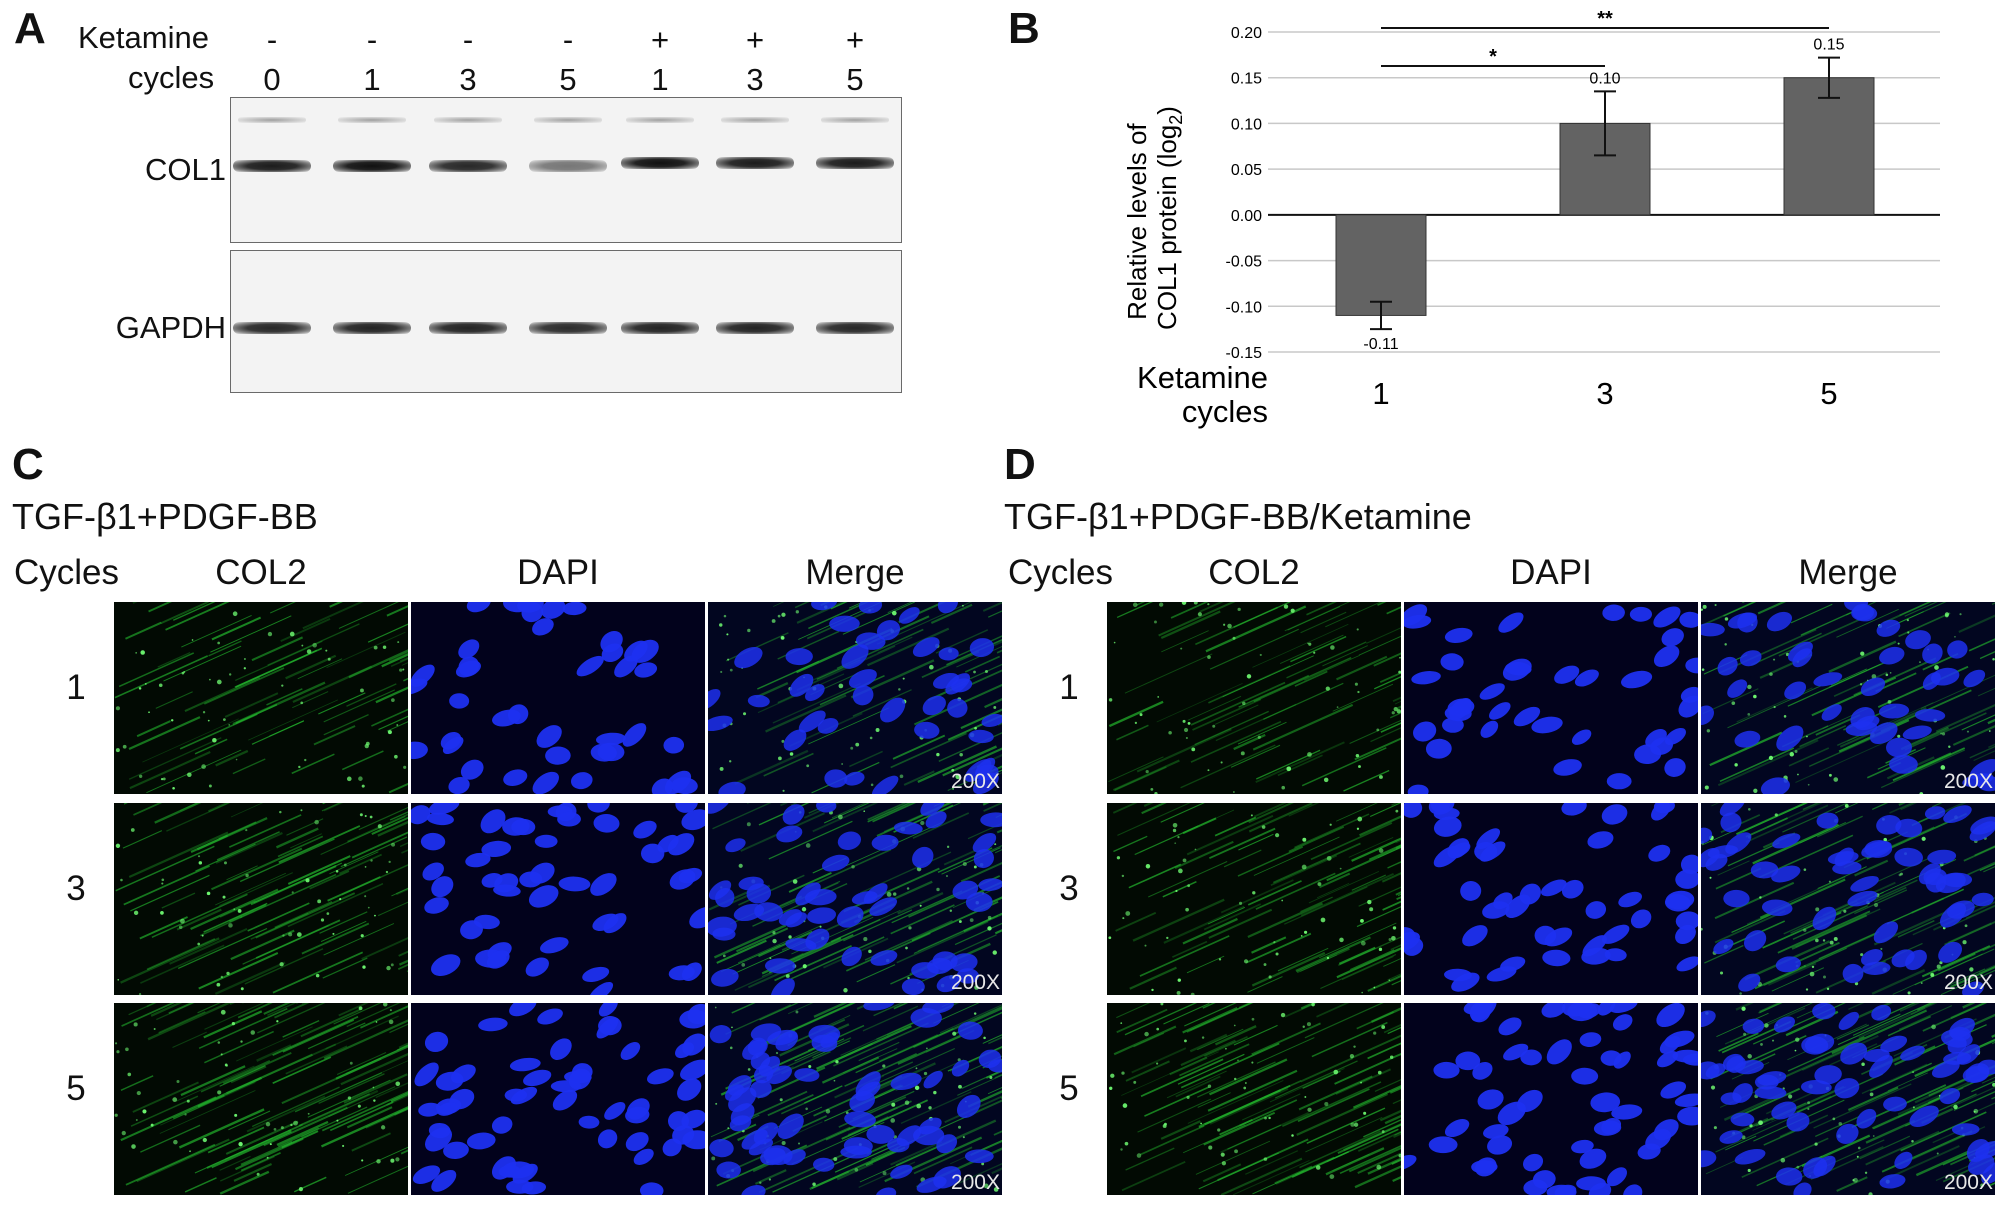 The image size is (2008, 1206). I want to click on x-tick-label: 3, so click(1604, 393).